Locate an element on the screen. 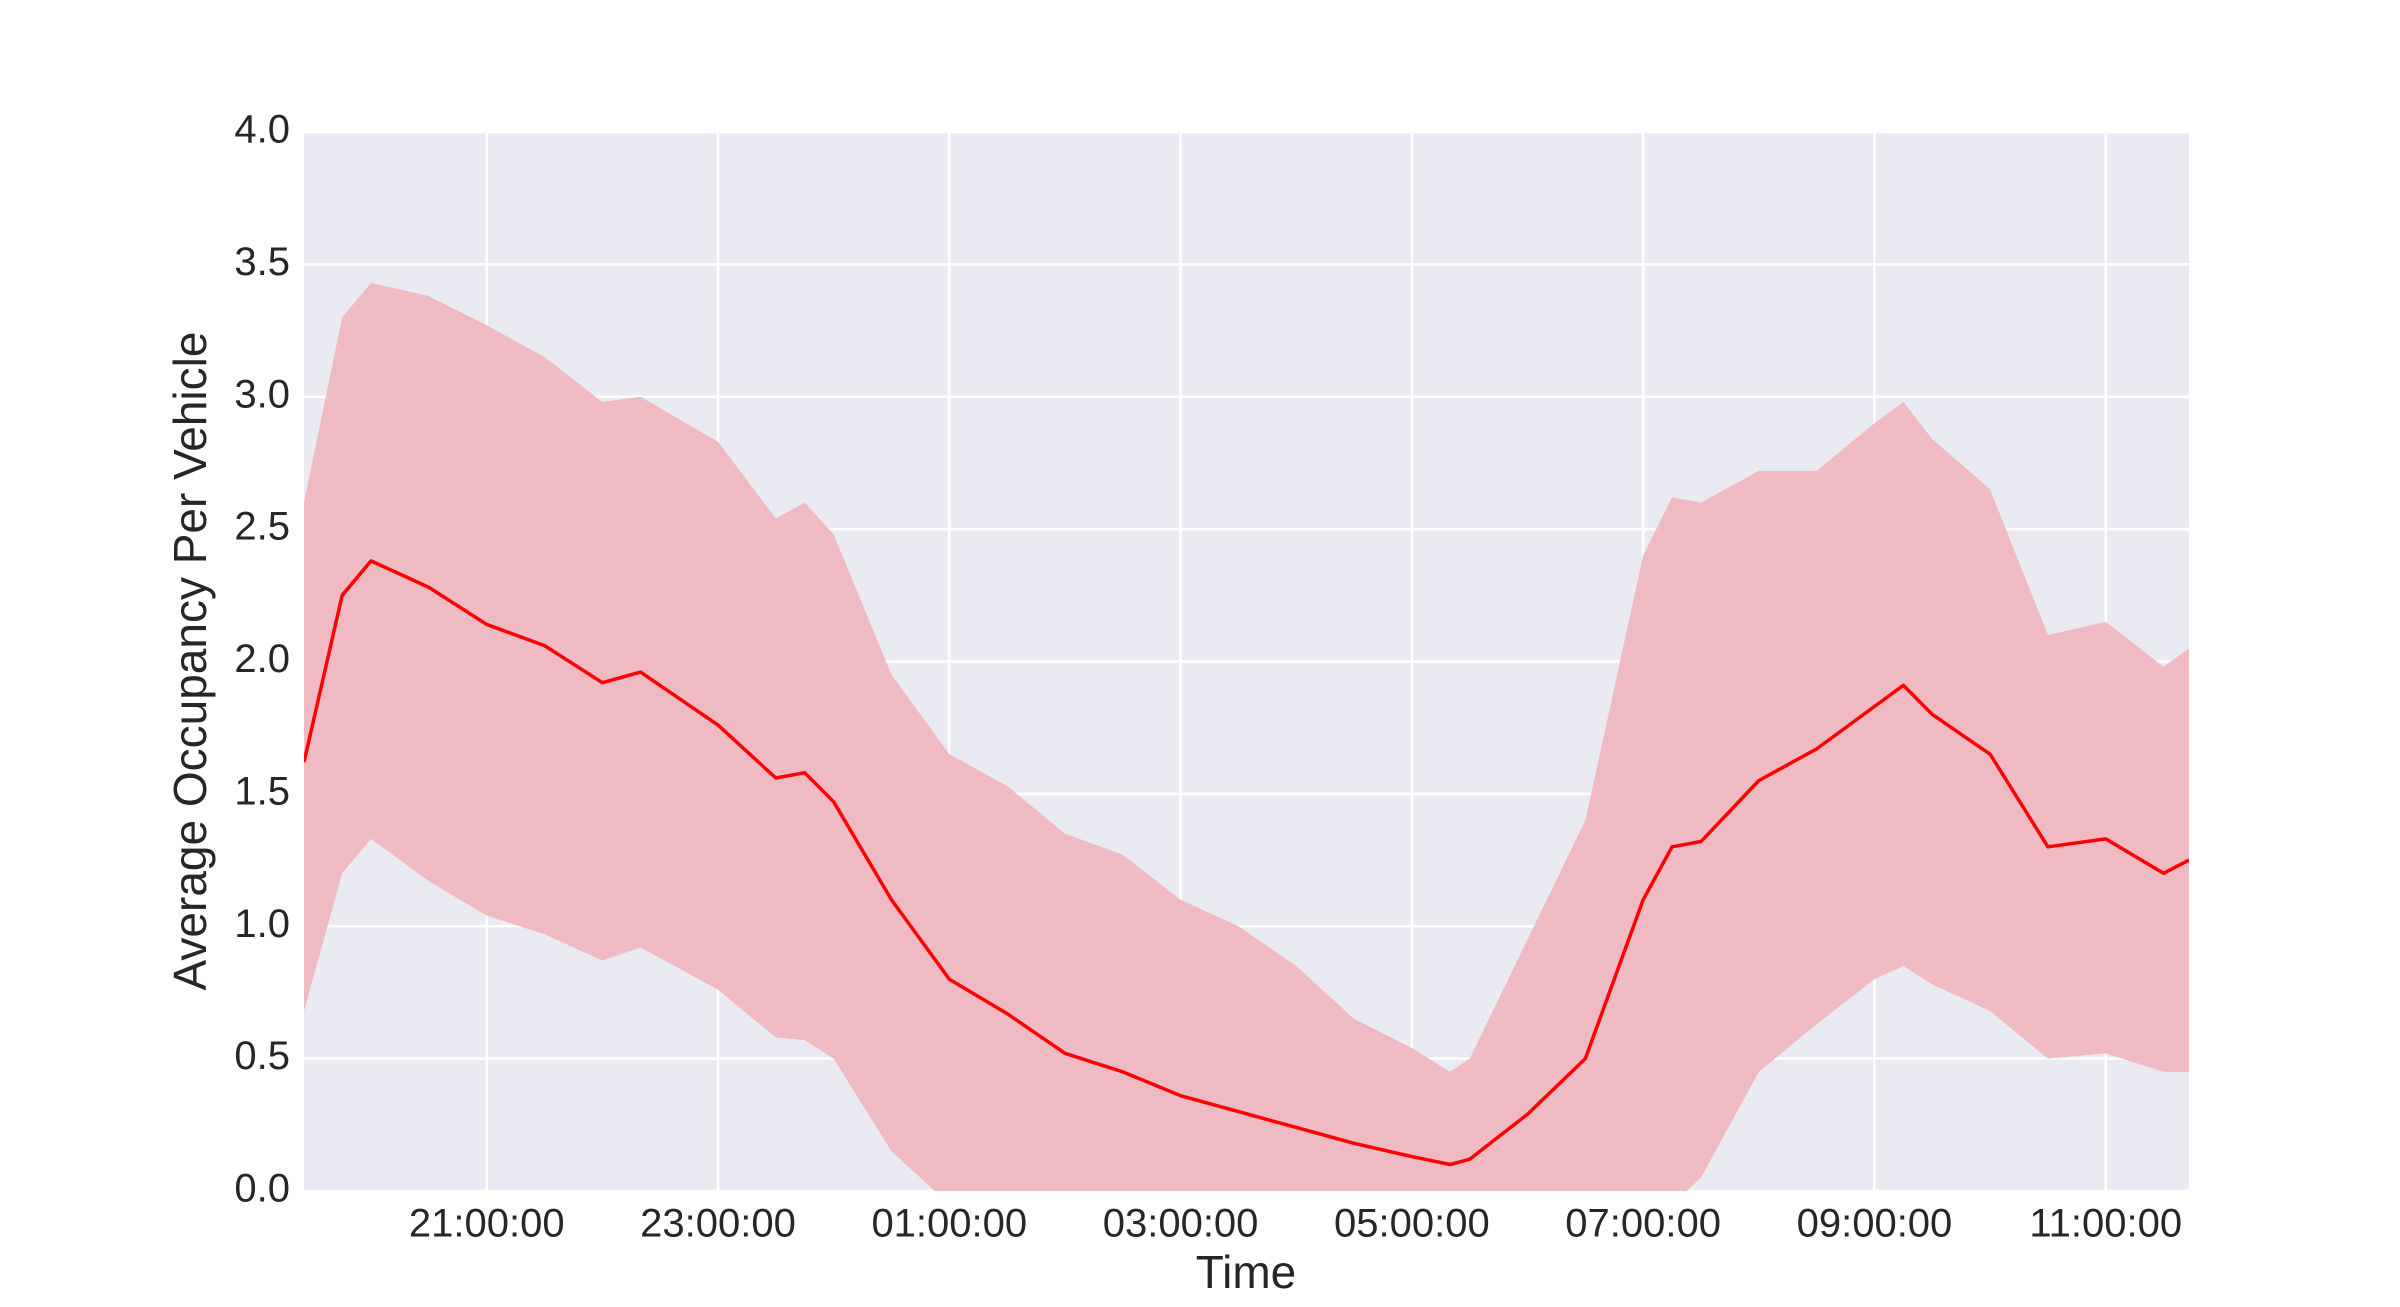 Image resolution: width=2400 pixels, height=1307 pixels. x-tick-label: 11:00:00 is located at coordinates (2105, 1224).